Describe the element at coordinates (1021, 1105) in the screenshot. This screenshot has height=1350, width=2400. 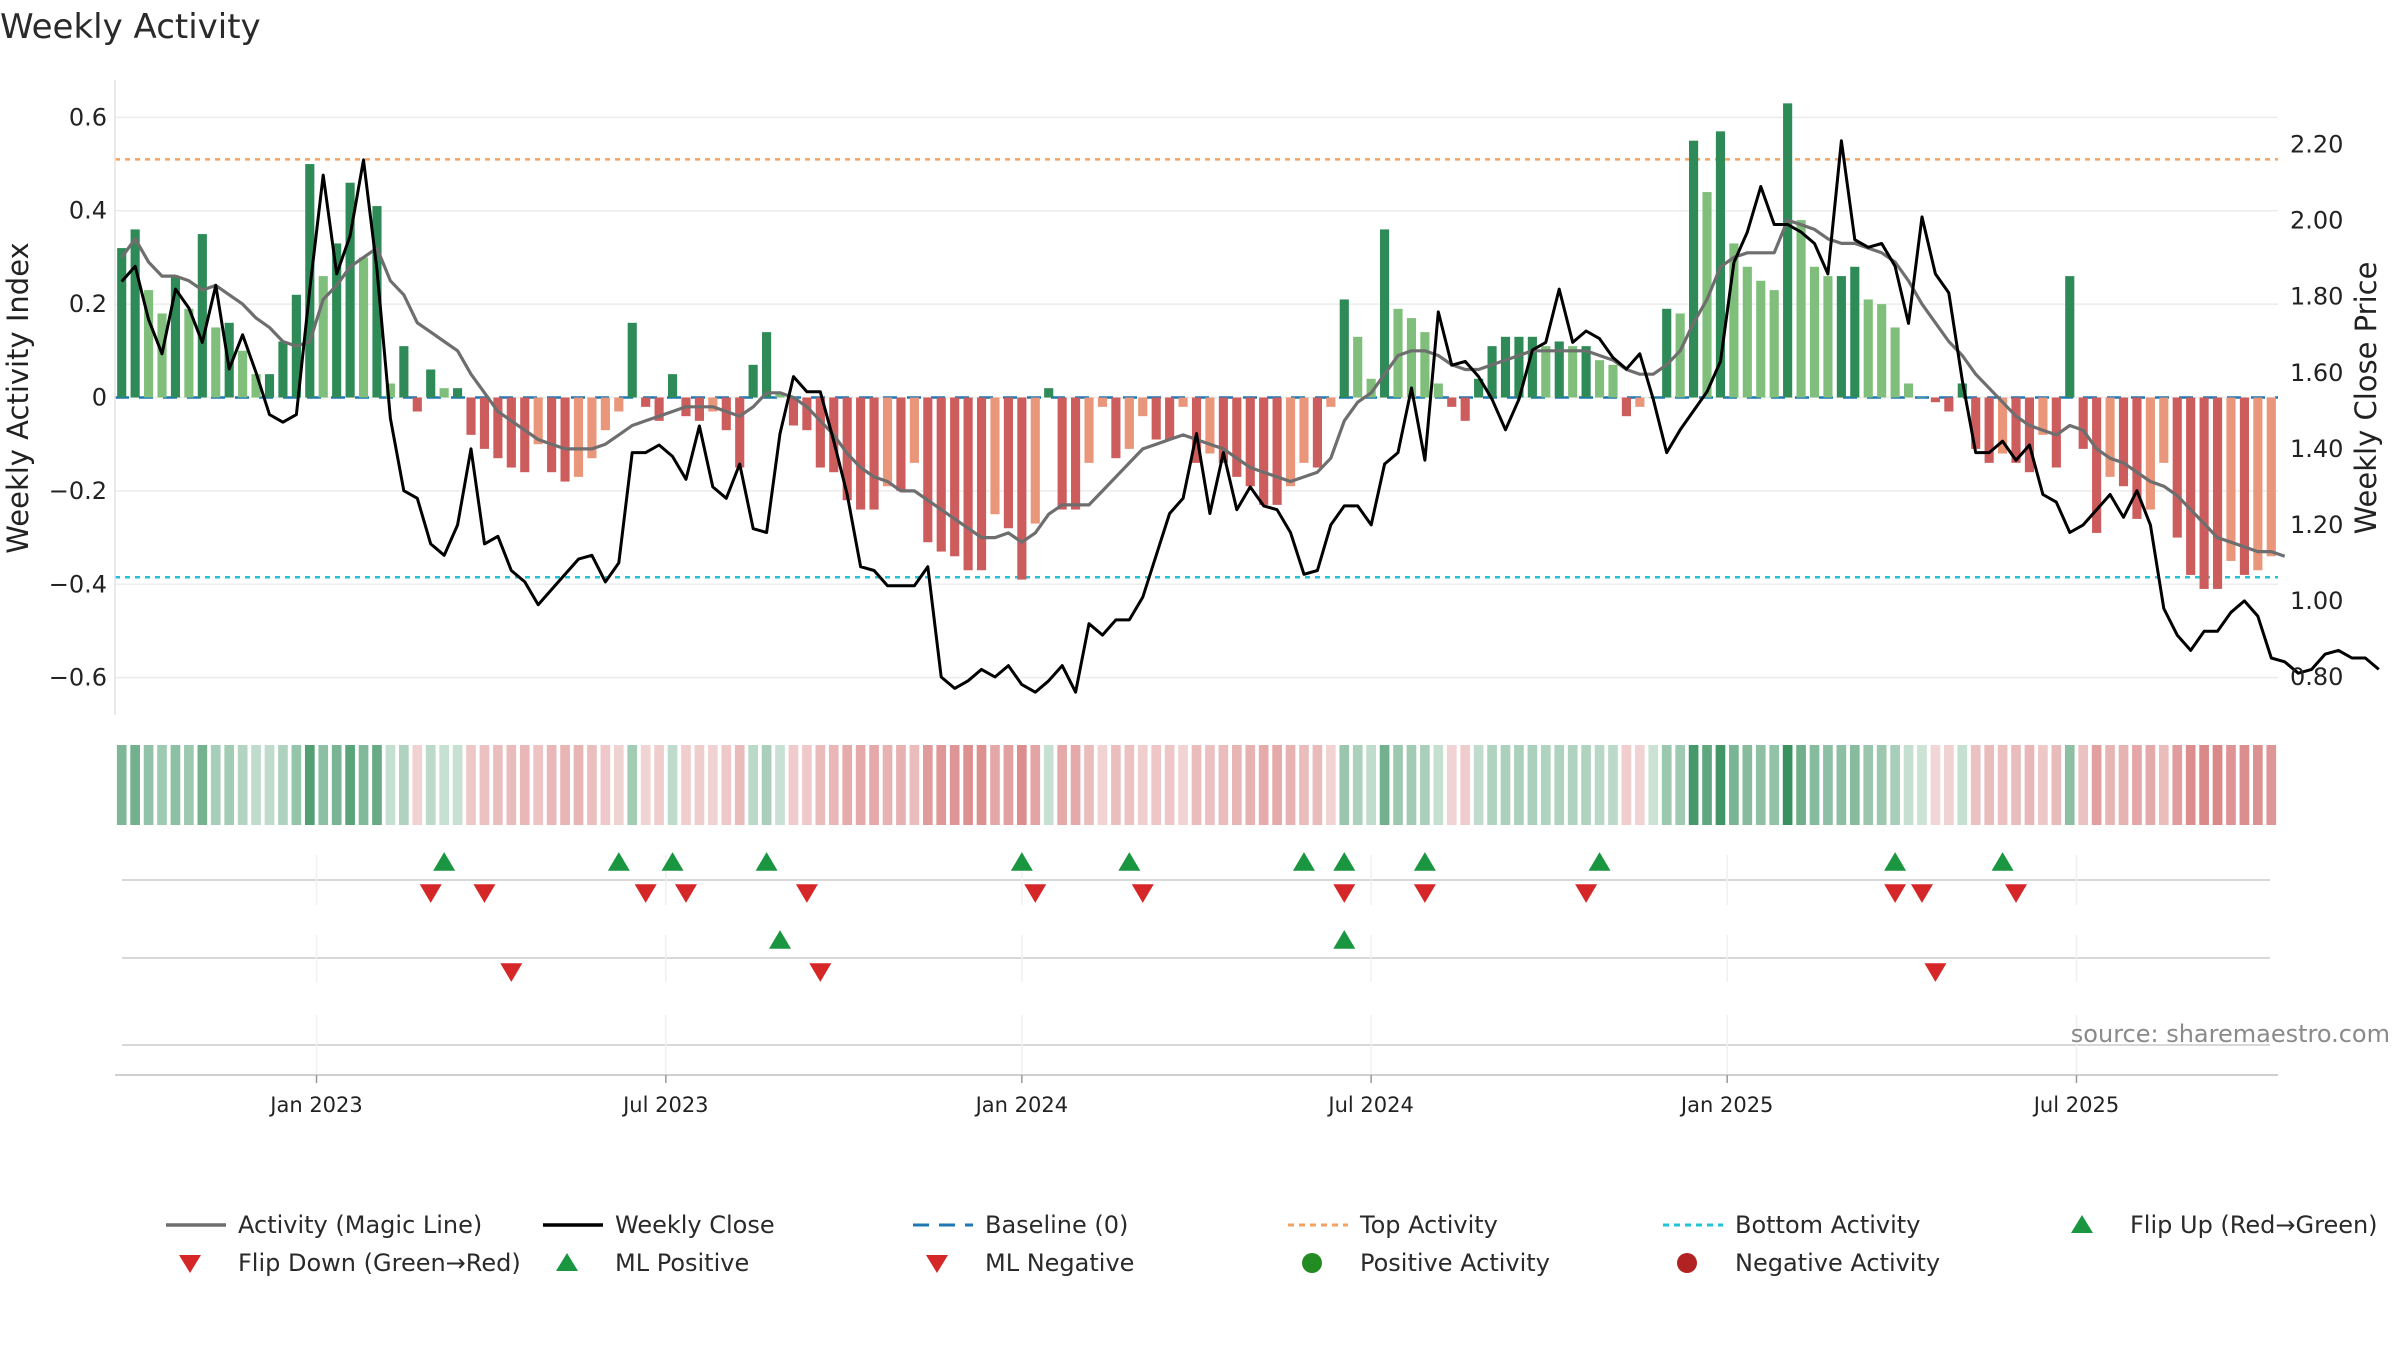
I see `date-tick-label: Jan 2024` at that location.